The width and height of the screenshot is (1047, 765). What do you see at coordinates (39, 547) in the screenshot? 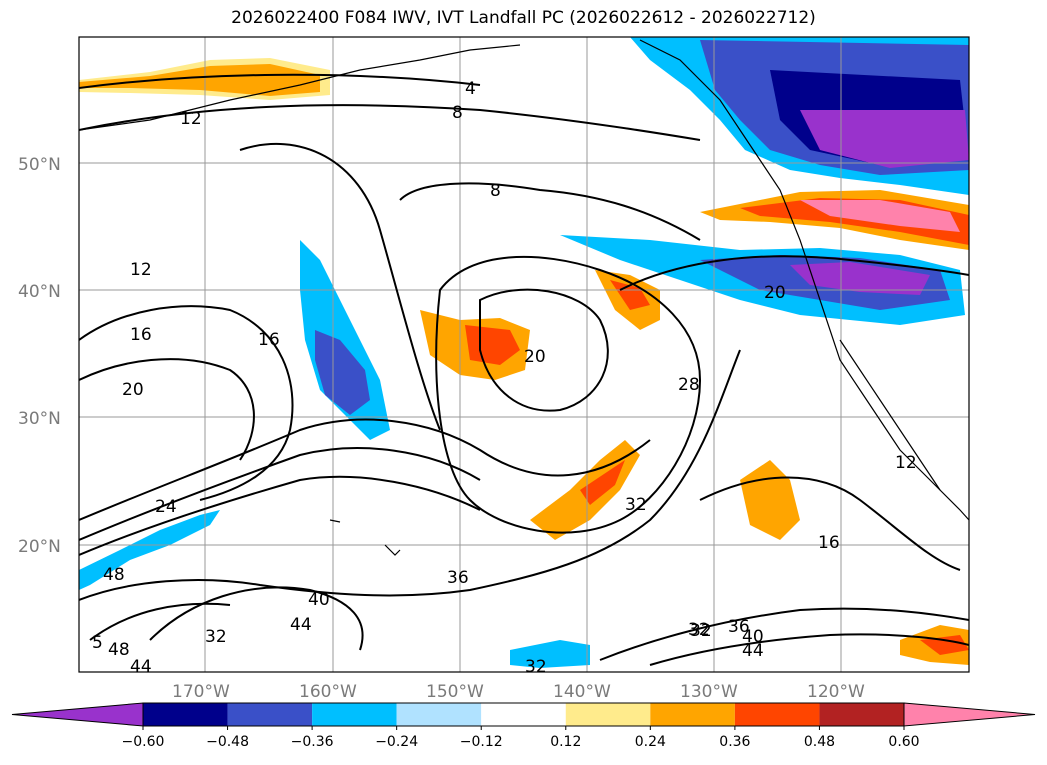
I see `lat-label-20n: 20°N` at bounding box center [39, 547].